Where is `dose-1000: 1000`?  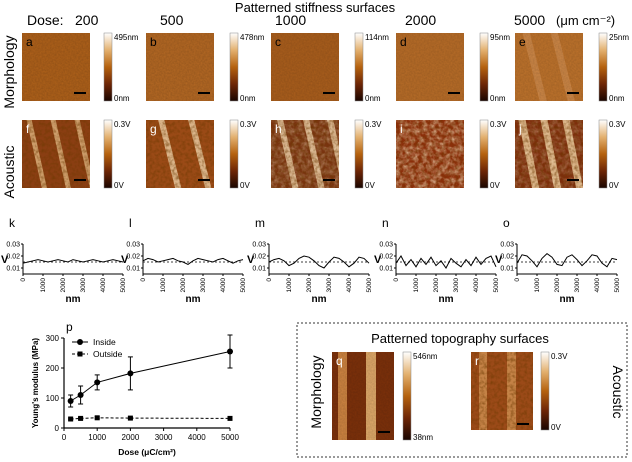 dose-1000: 1000 is located at coordinates (290, 20).